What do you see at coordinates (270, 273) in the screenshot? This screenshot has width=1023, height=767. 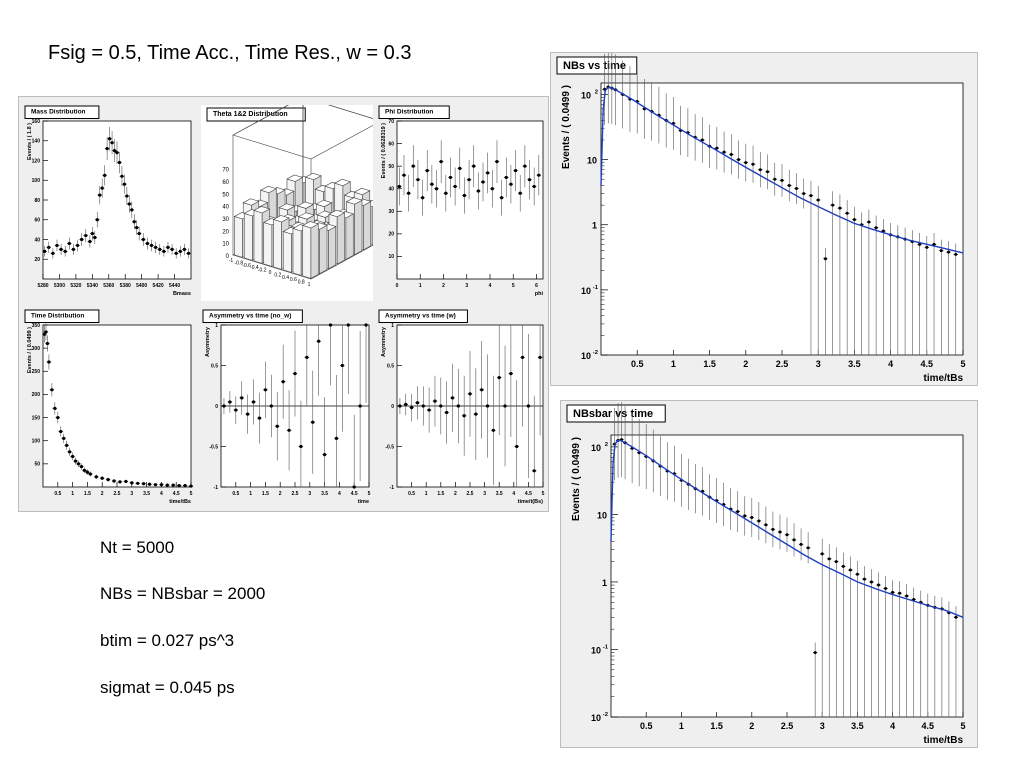 I see `x-tick-label: 0` at bounding box center [270, 273].